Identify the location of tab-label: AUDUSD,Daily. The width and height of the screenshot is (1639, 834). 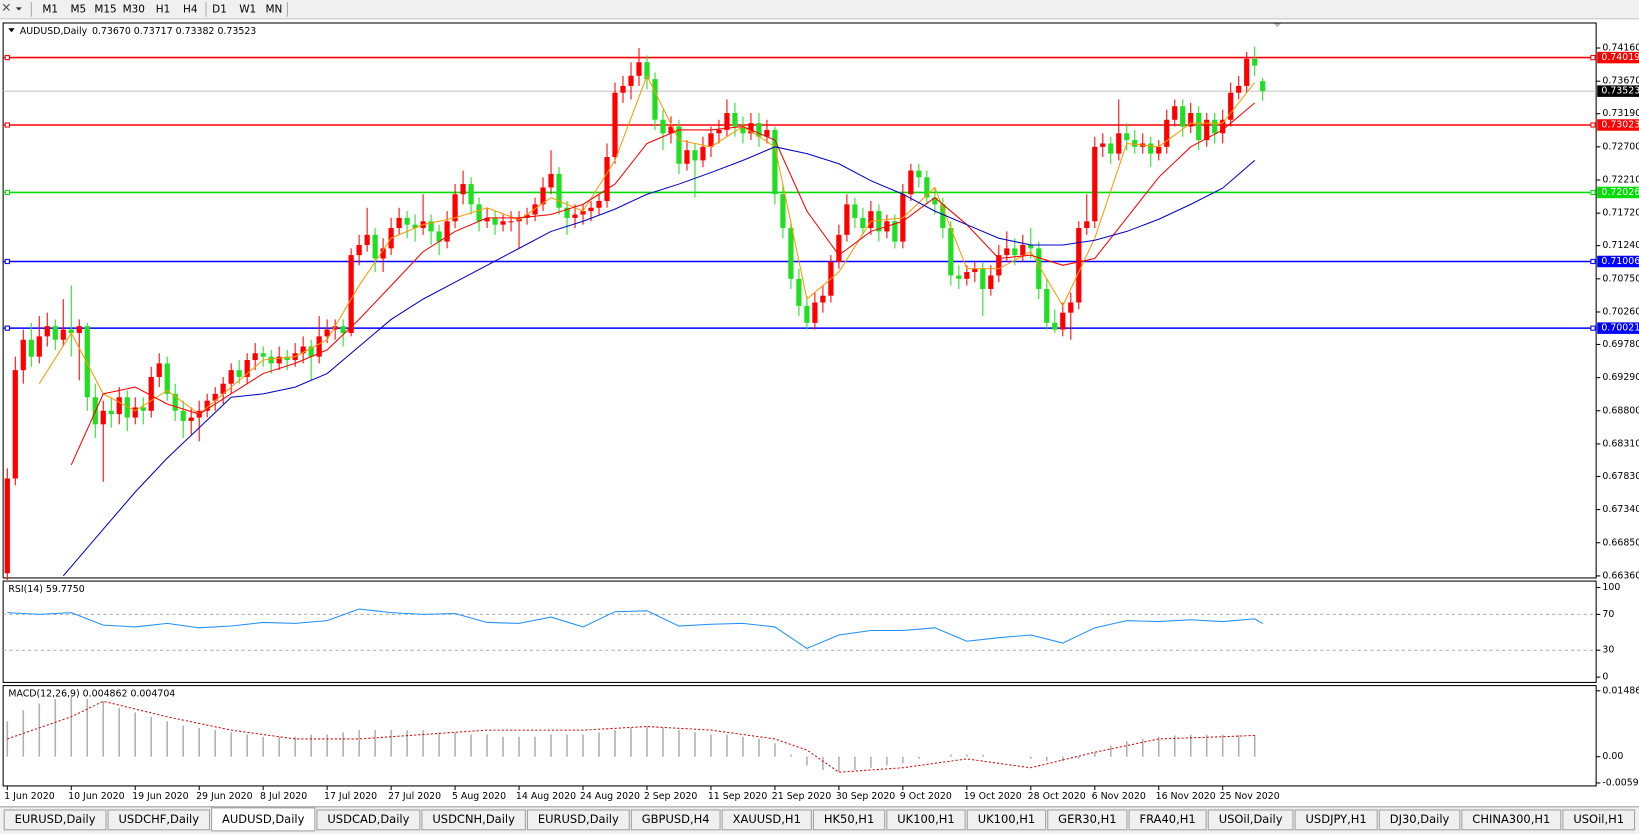
(263, 819).